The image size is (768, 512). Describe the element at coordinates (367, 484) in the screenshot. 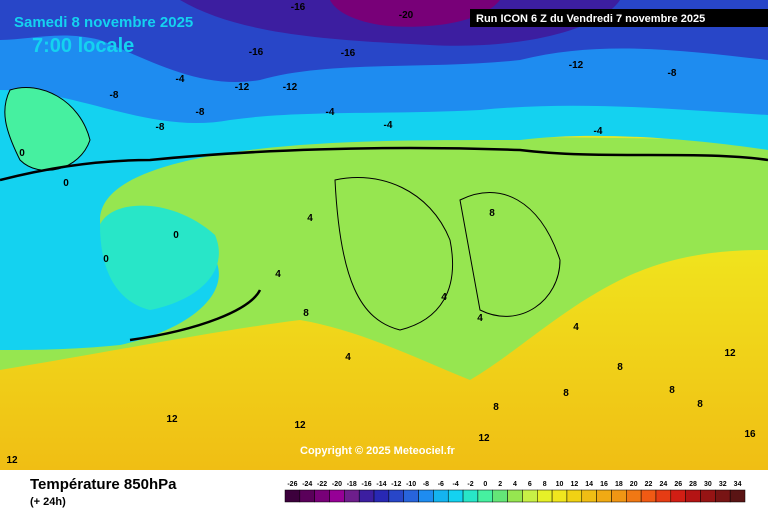

I see `legend-label: -16` at that location.